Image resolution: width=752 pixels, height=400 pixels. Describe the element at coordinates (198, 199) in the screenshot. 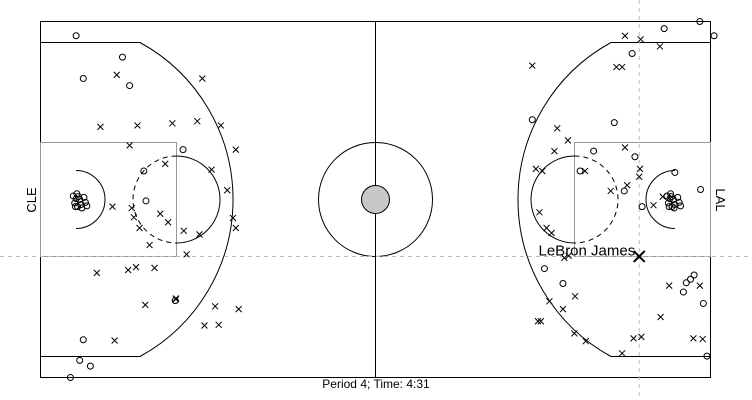

I see `left-free-throw-arc` at that location.